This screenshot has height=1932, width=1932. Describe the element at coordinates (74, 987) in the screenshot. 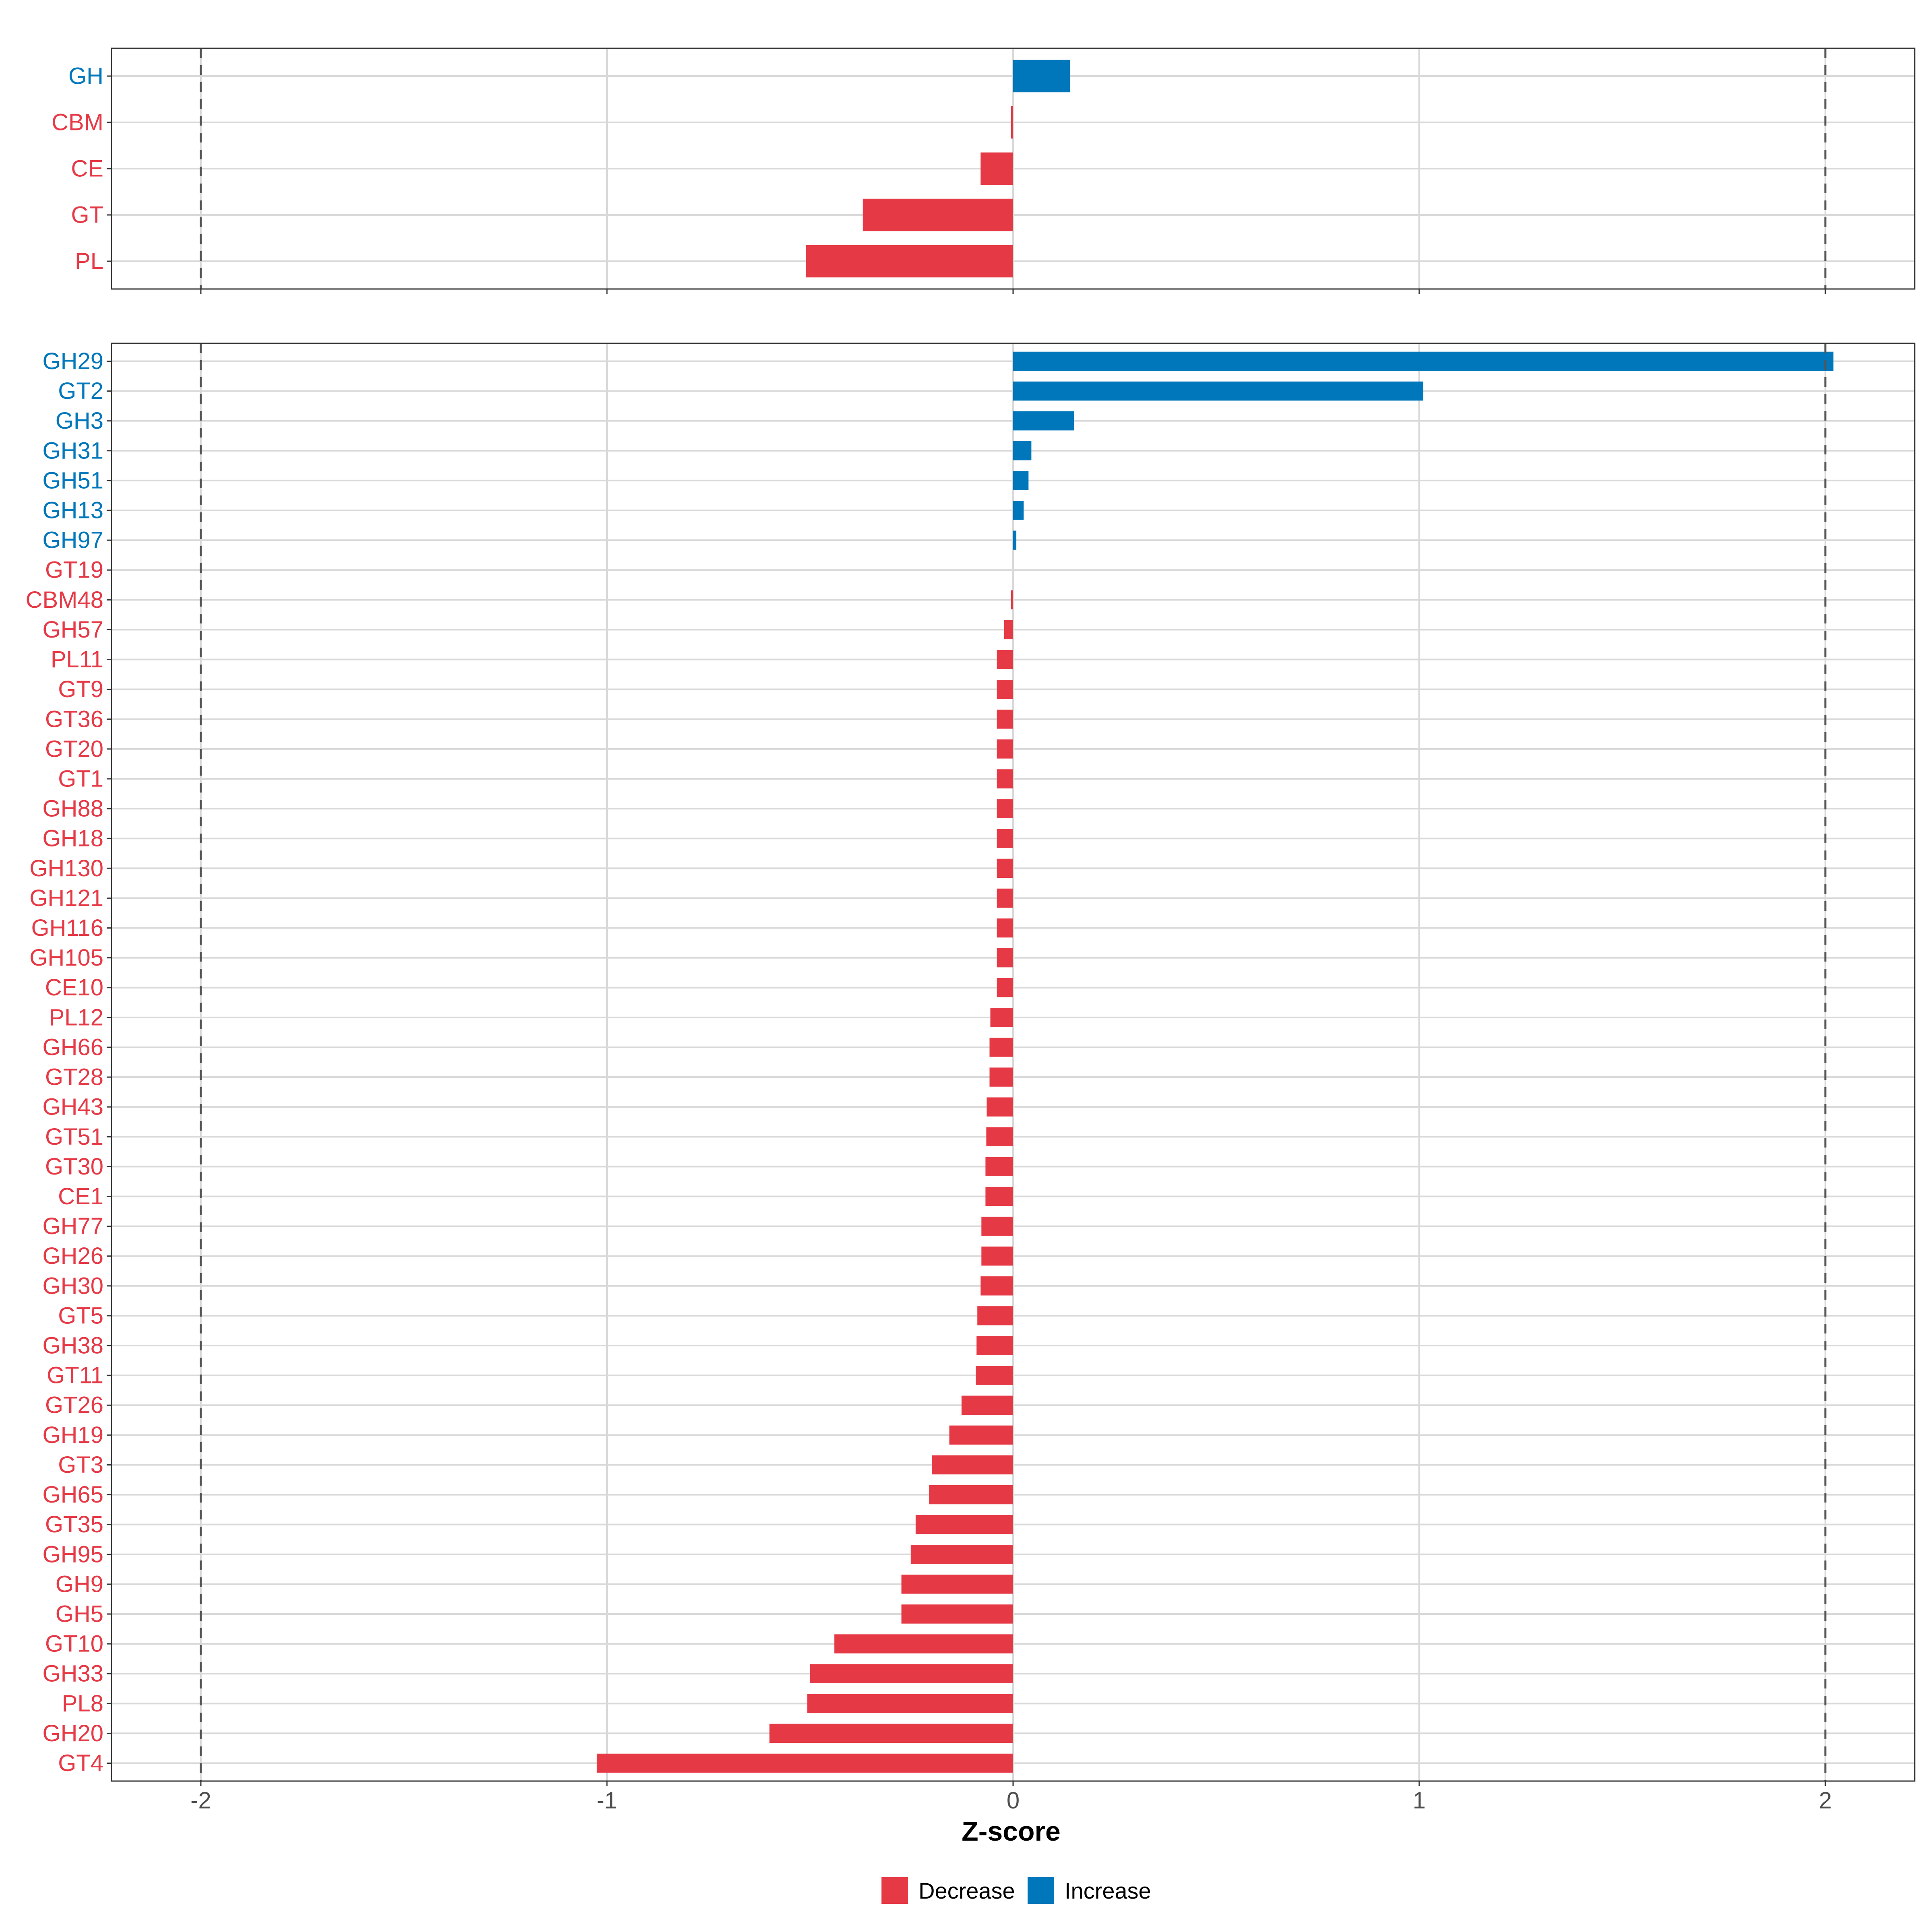

I see `category-label-ce10: CE10` at that location.